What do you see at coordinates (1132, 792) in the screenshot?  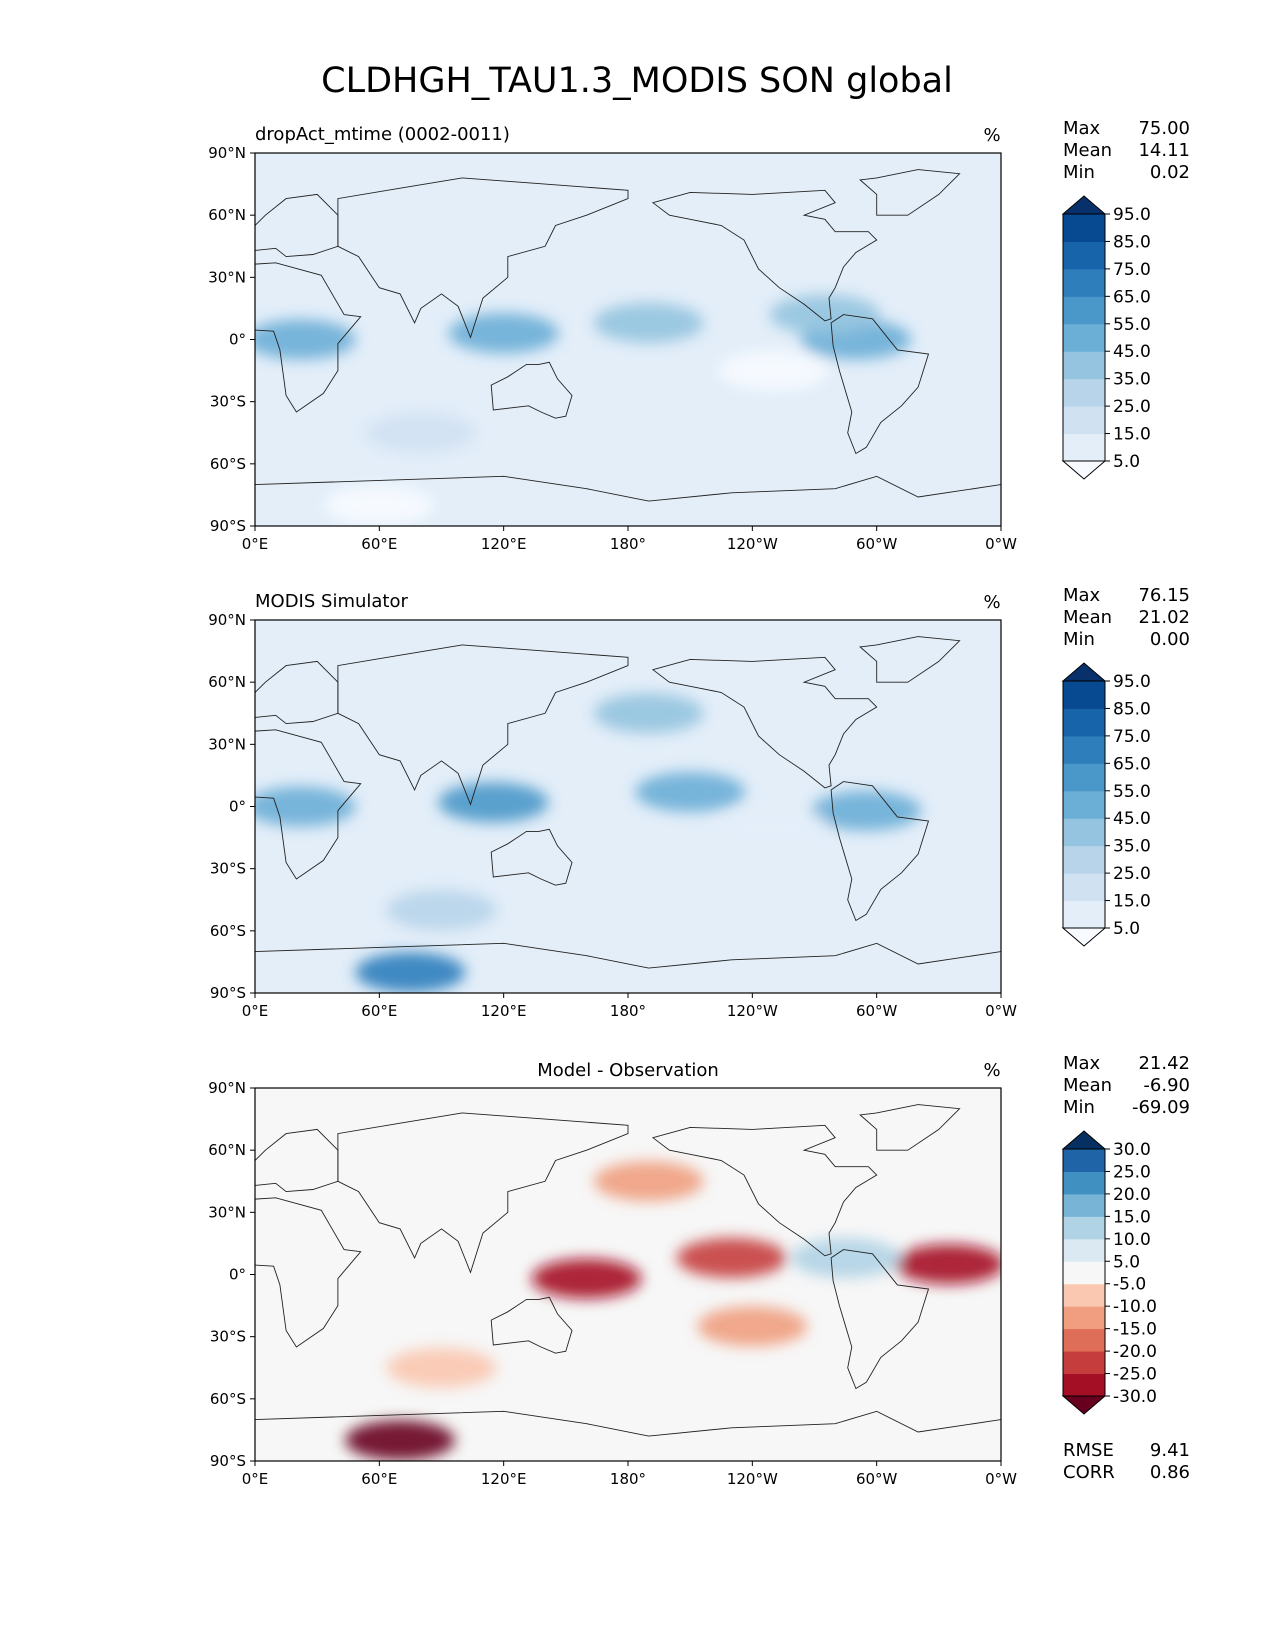 I see `colorbar-tick-label: 55.0` at bounding box center [1132, 792].